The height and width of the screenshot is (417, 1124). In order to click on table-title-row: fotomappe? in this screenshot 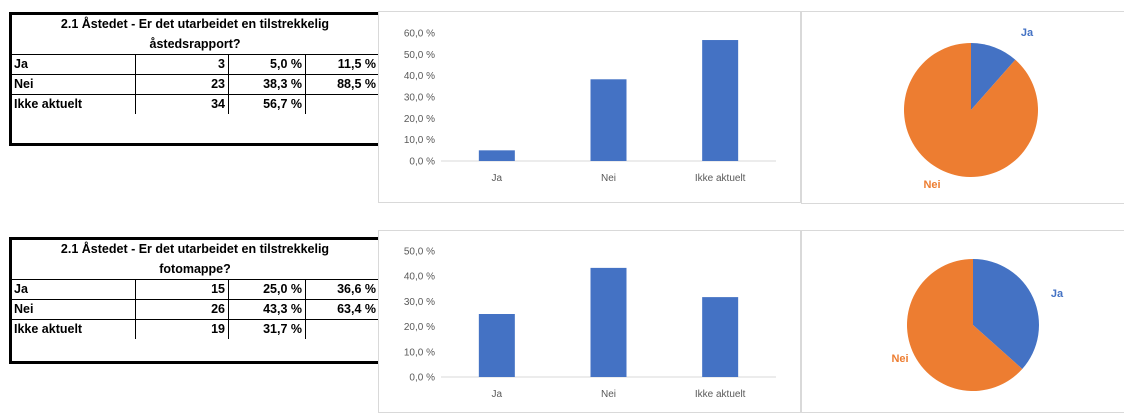, I will do `click(195, 269)`.